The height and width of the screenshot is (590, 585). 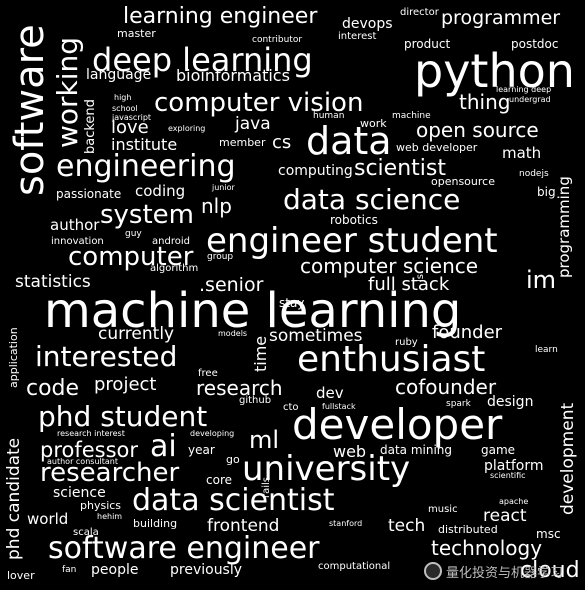 What do you see at coordinates (397, 424) in the screenshot?
I see `word: developer` at bounding box center [397, 424].